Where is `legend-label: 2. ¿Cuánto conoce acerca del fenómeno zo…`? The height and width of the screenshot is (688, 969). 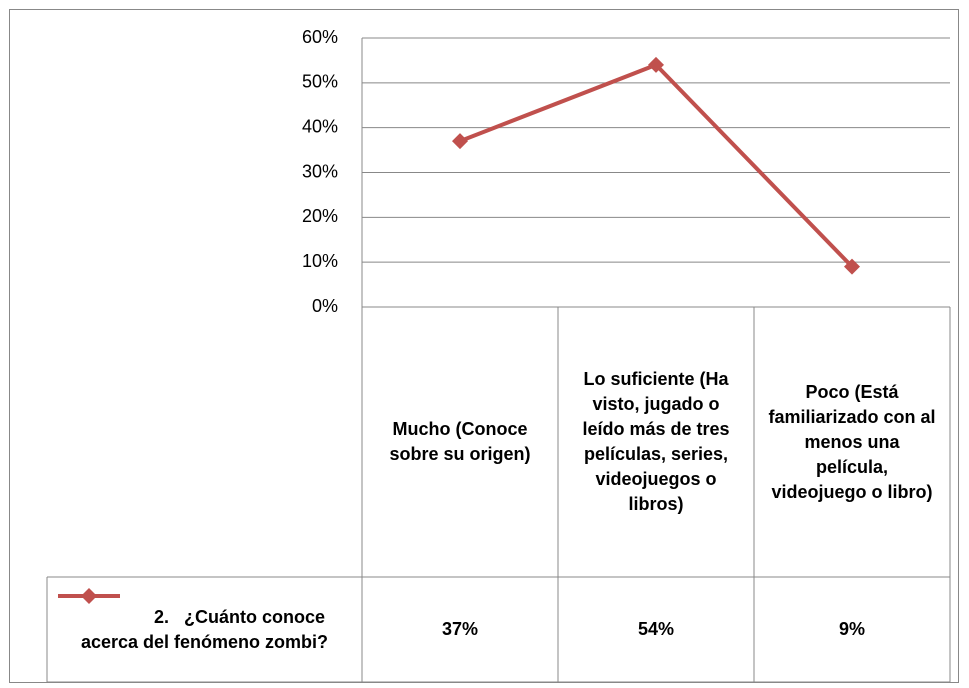 legend-label: 2. ¿Cuánto conoce acerca del fenómeno zo… is located at coordinates (205, 629).